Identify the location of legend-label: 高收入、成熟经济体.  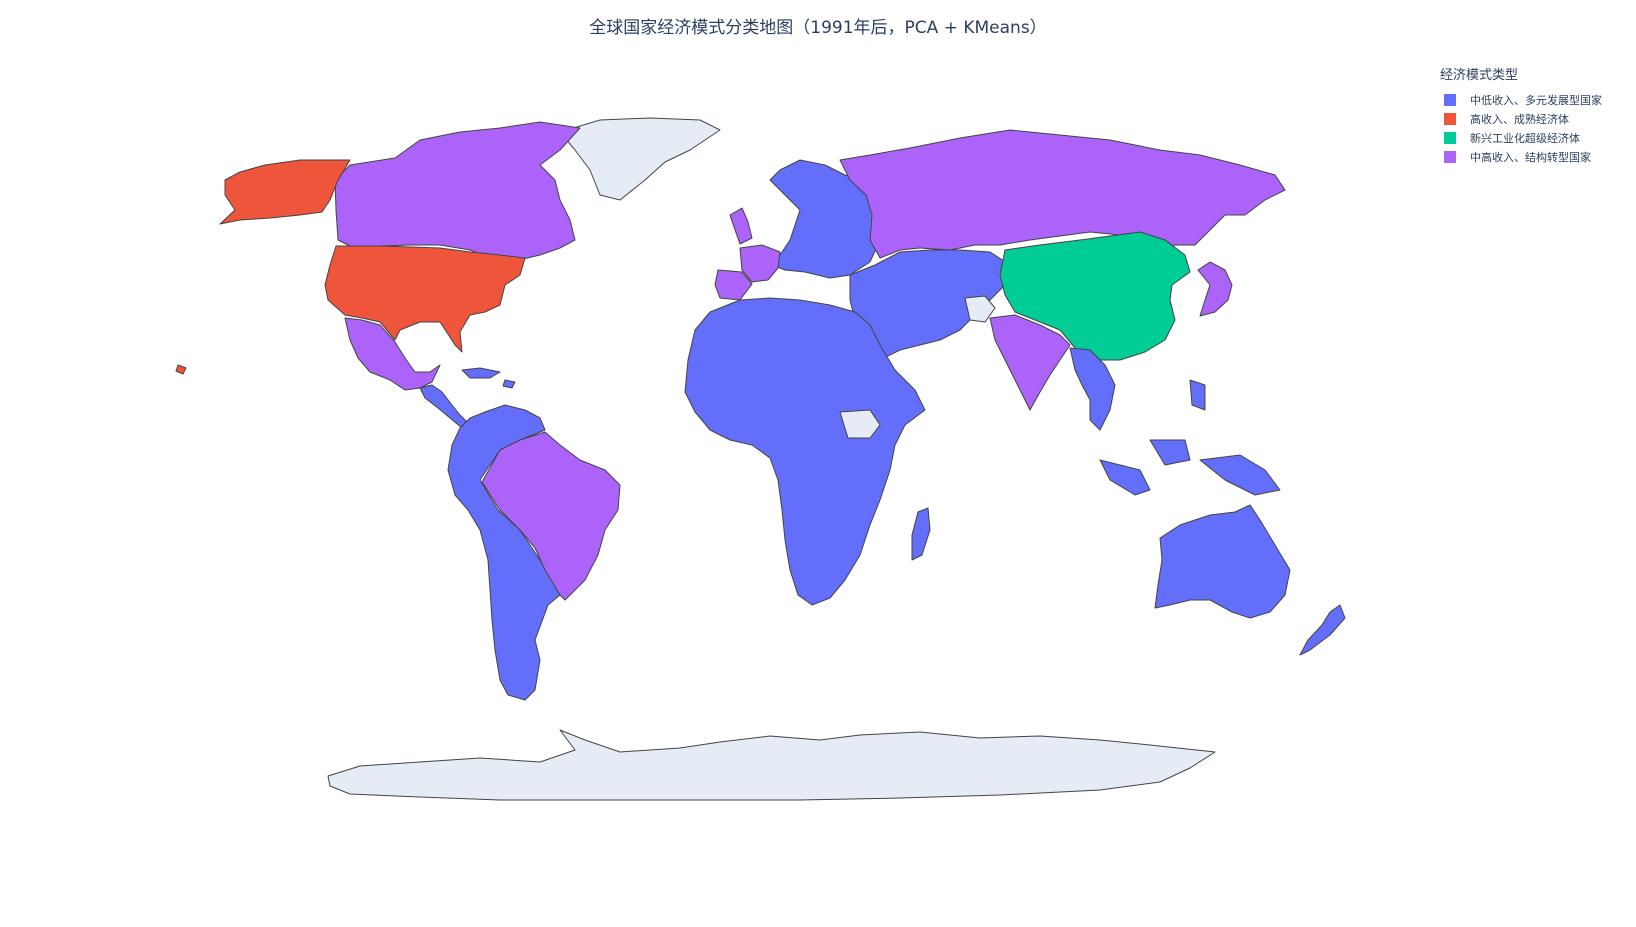
(1519, 119).